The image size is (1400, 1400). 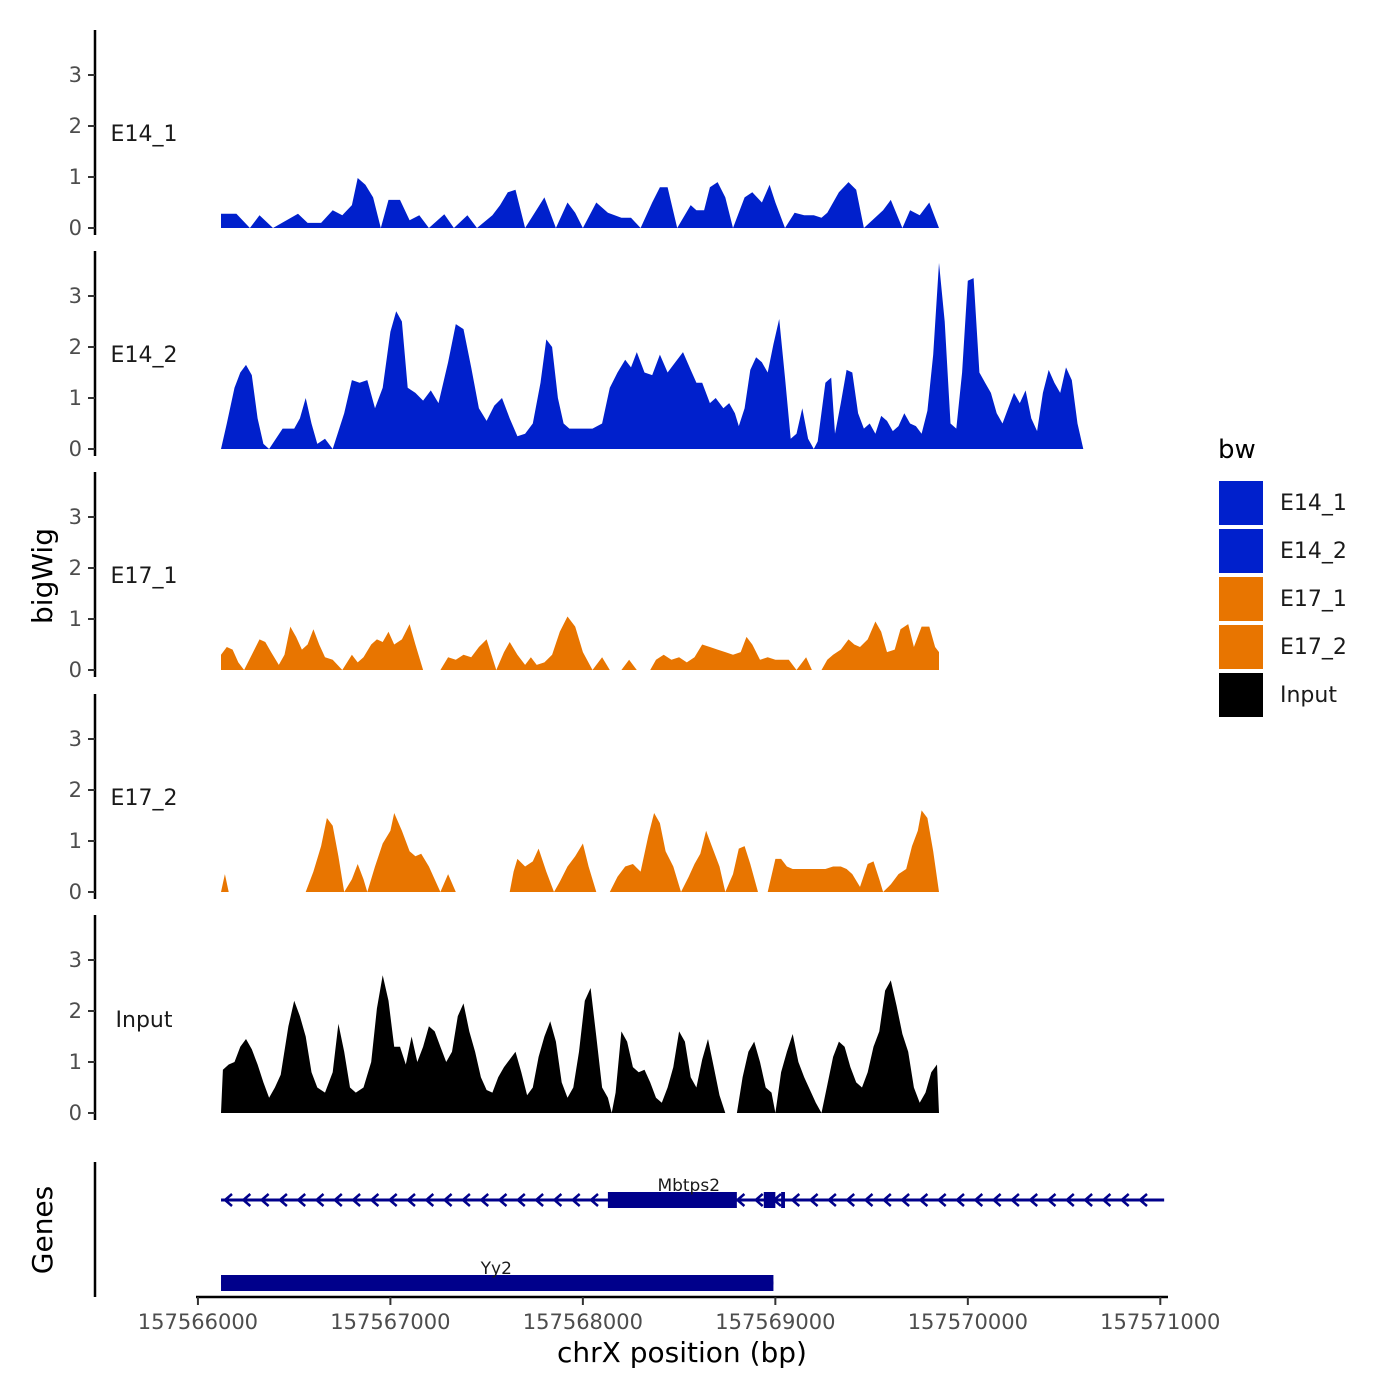 What do you see at coordinates (504, 135) in the screenshot?
I see `track-e14_1: 0 1 2 3 E14_1` at bounding box center [504, 135].